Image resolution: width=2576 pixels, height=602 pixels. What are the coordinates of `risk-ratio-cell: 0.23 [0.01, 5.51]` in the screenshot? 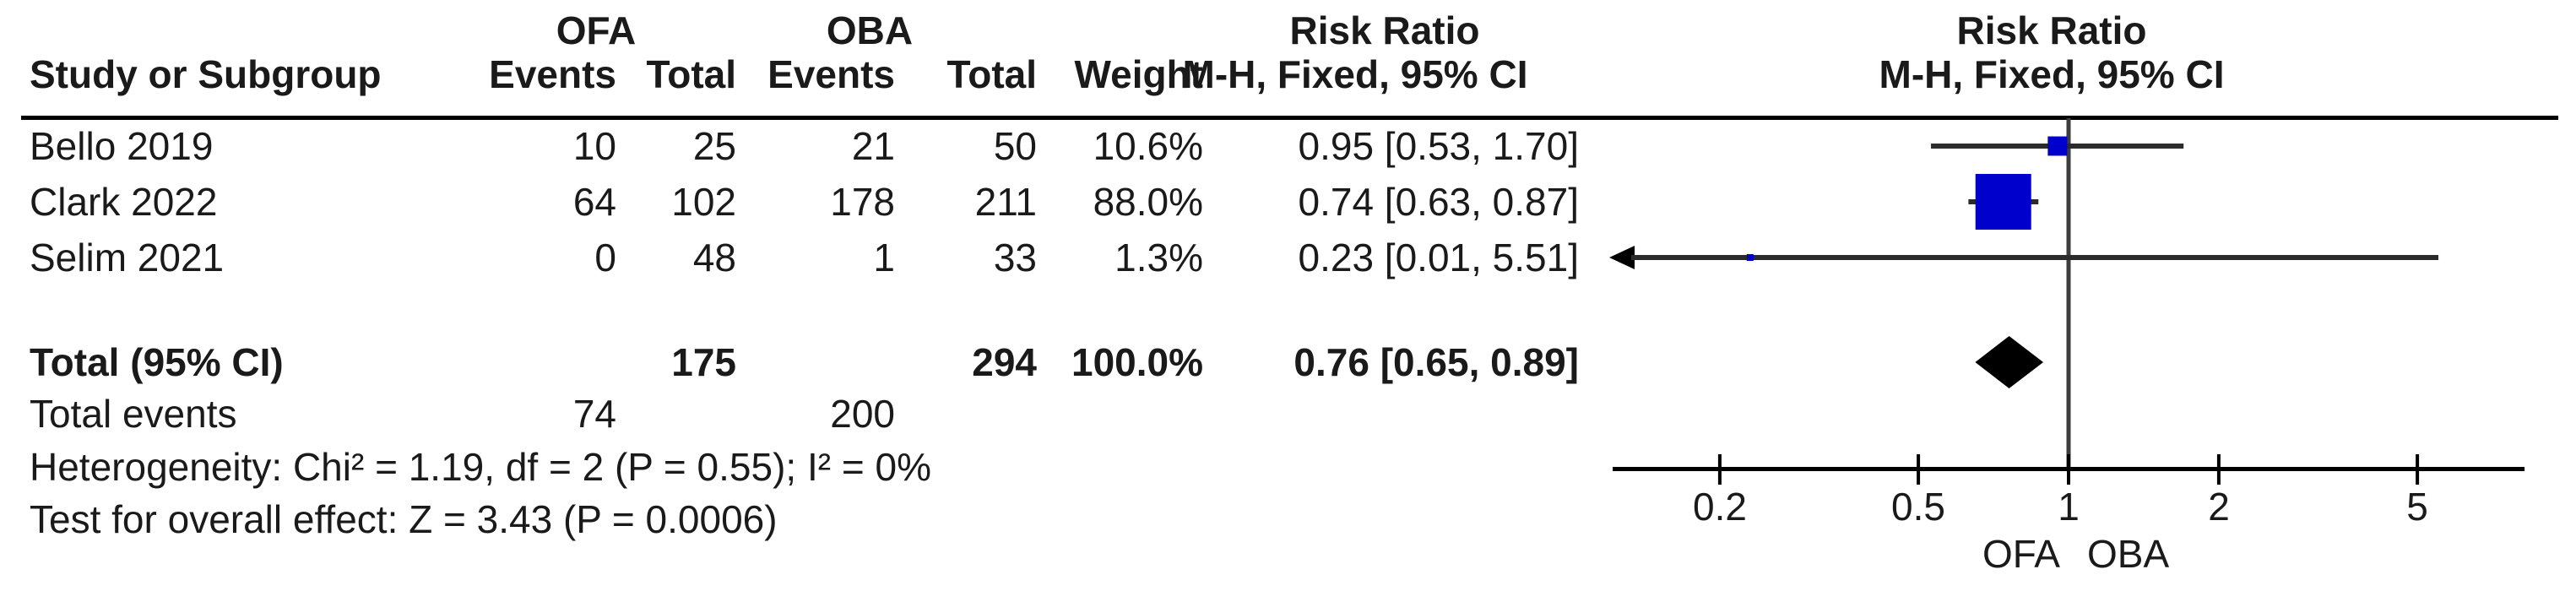 It's located at (1439, 257).